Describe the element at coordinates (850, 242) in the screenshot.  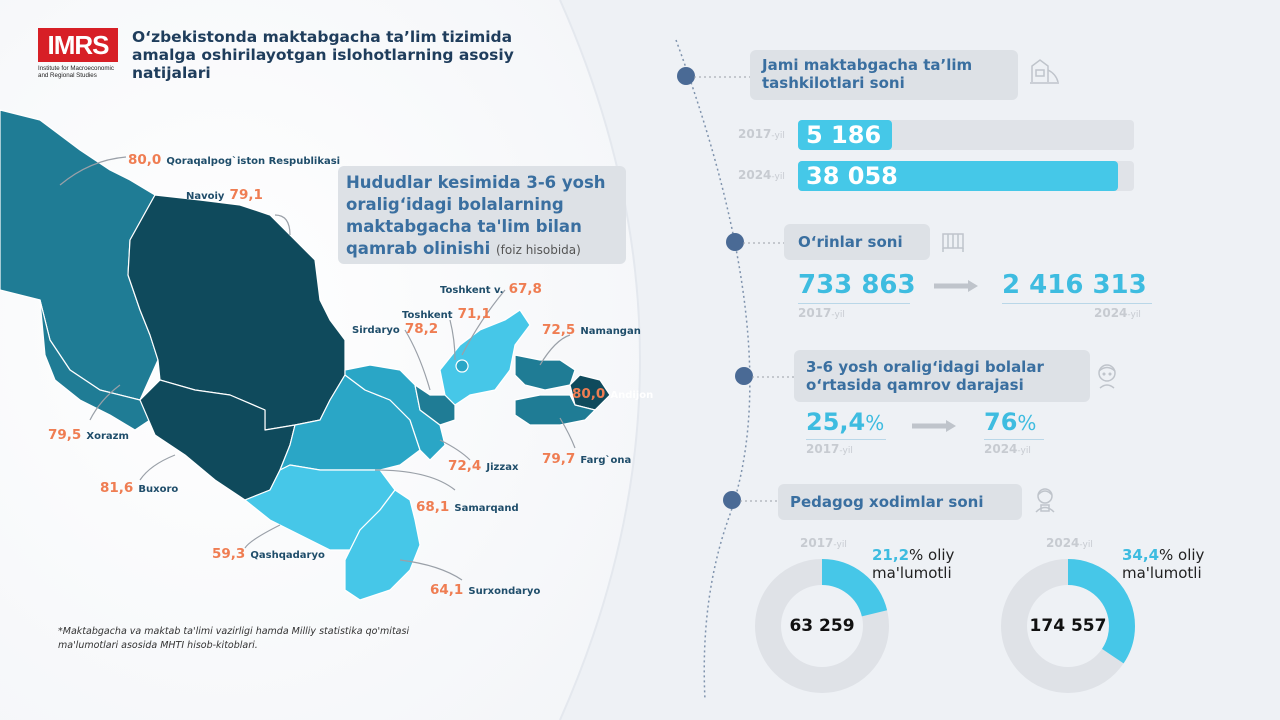
I see `places-title: O‘rinlar soni` at that location.